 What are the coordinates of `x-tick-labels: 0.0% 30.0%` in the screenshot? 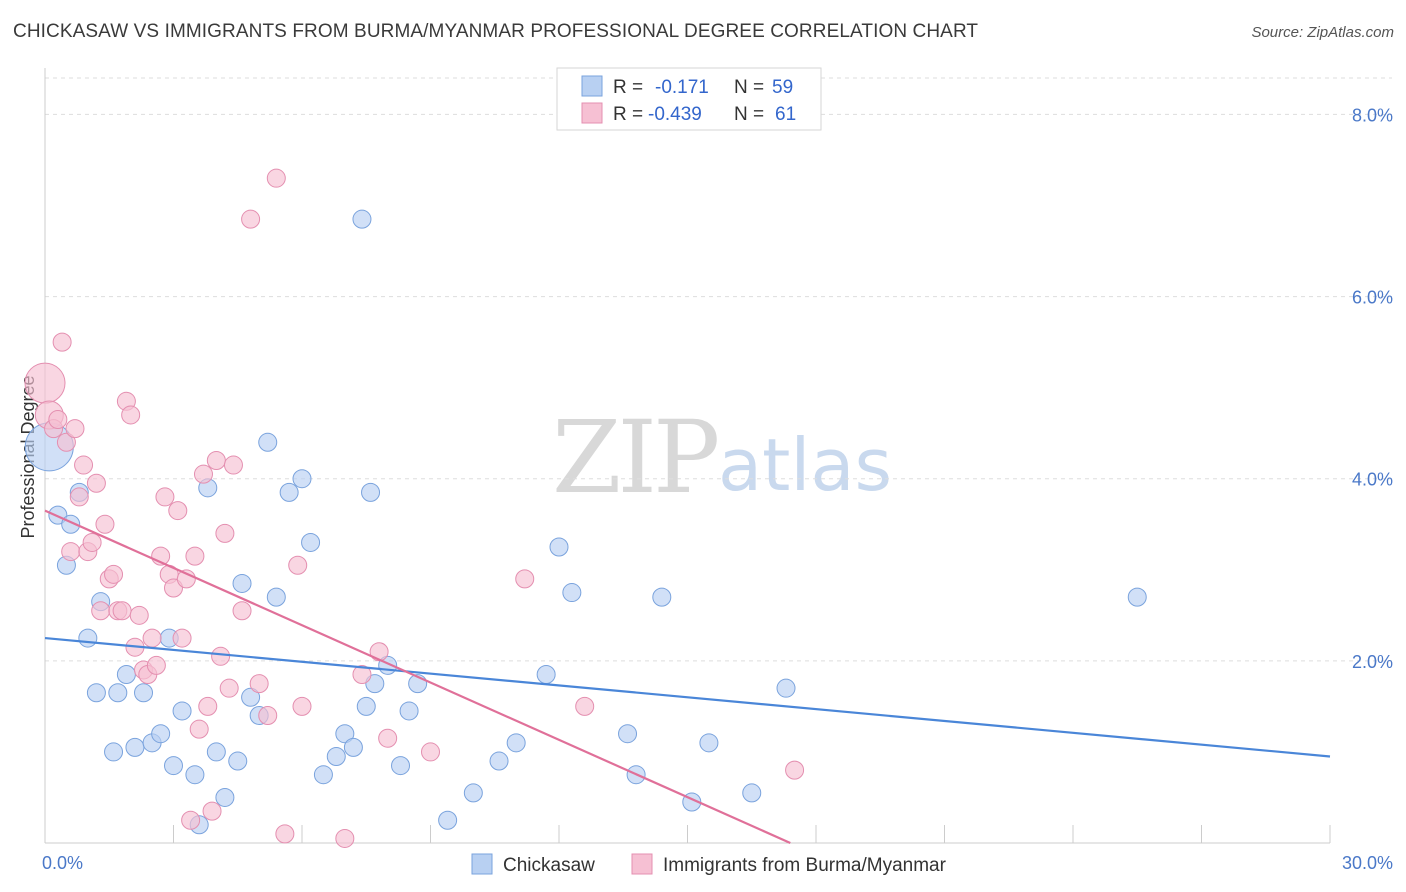 It's located at (717, 863).